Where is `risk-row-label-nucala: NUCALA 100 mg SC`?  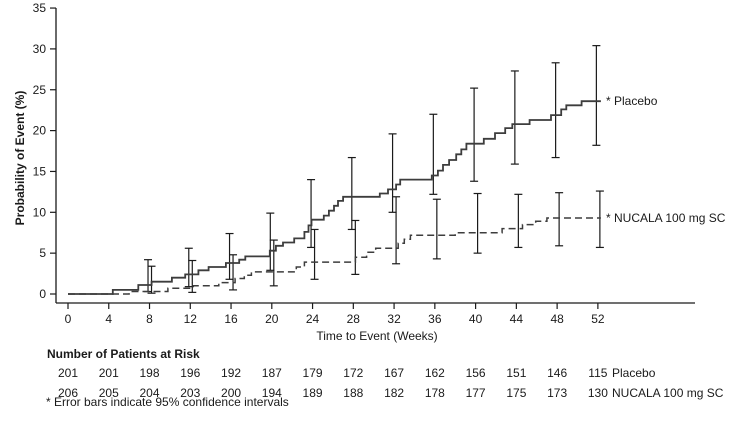 risk-row-label-nucala: NUCALA 100 mg SC is located at coordinates (668, 393).